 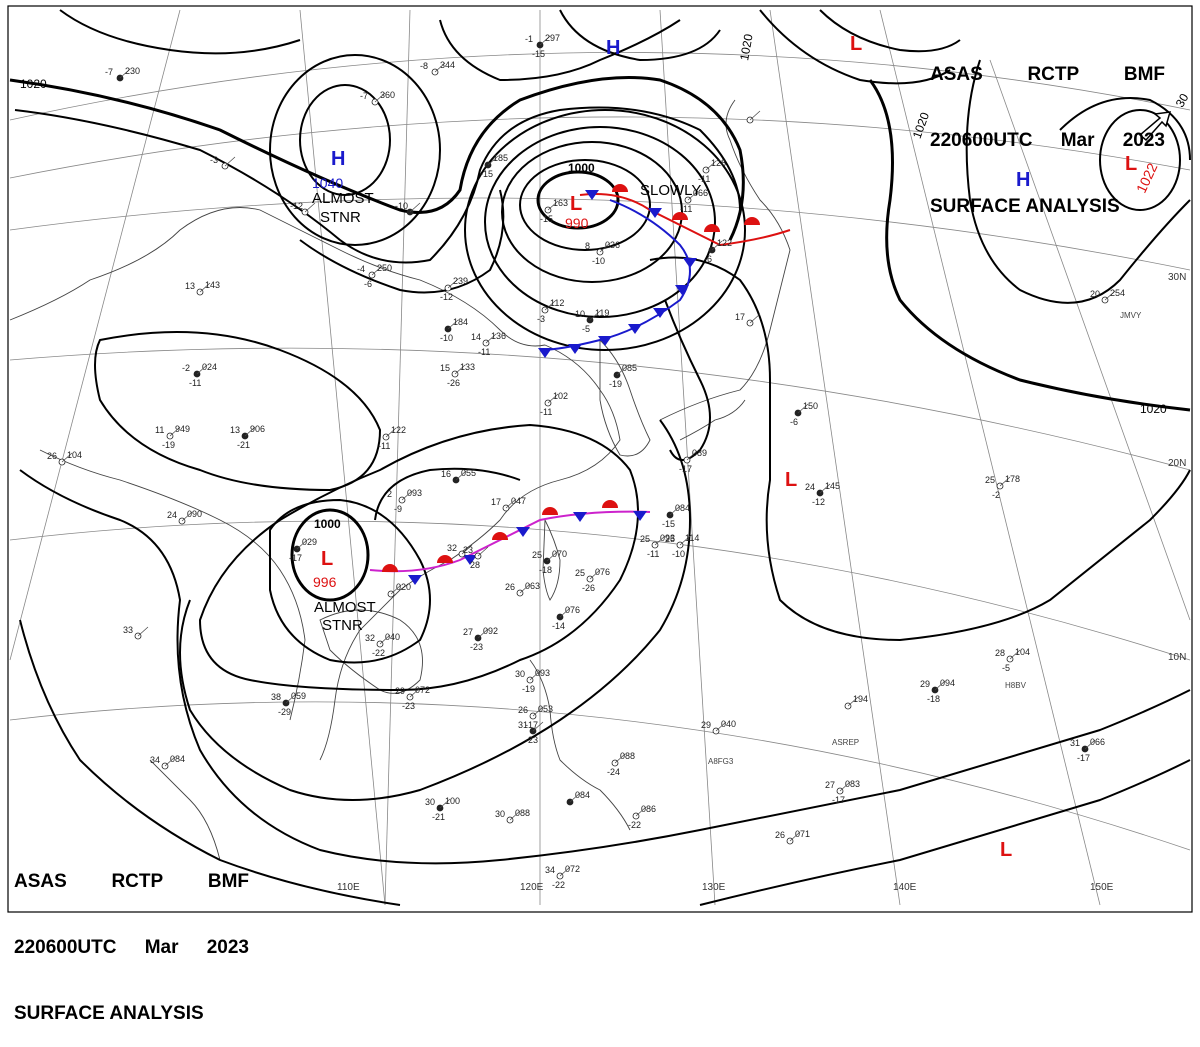 I want to click on station-pressure: 089, so click(x=699, y=453).